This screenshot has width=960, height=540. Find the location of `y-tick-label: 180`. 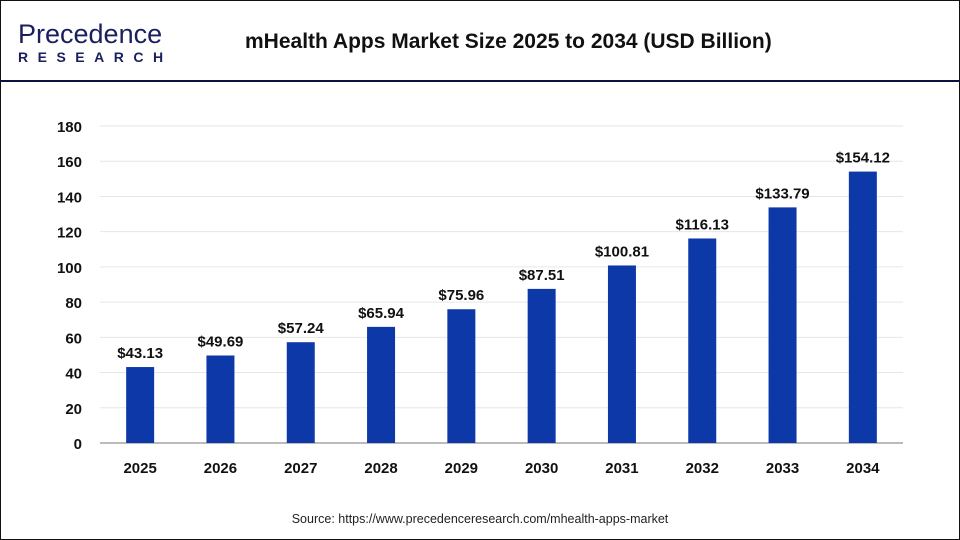

y-tick-label: 180 is located at coordinates (69, 127).